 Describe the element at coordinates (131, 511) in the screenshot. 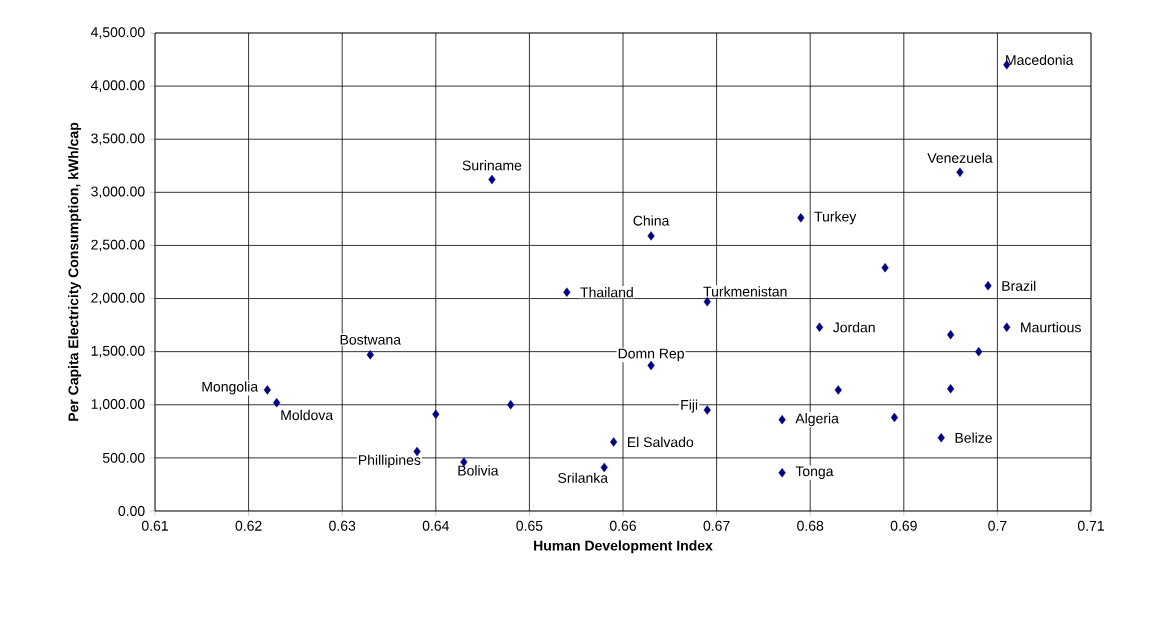

I see `y-tick-label: 0.00` at that location.